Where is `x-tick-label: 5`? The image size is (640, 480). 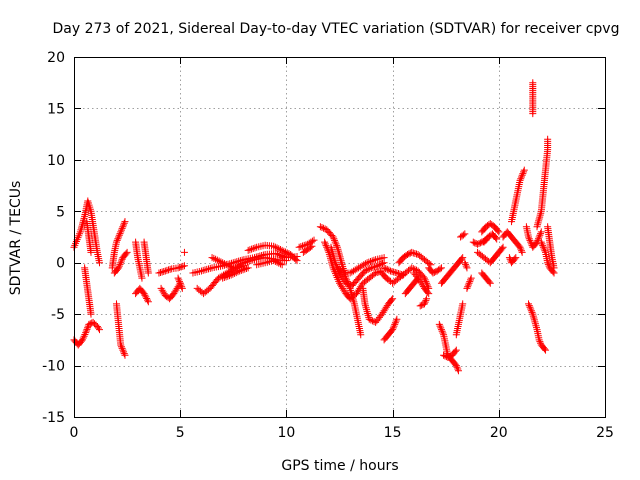
x-tick-label: 5 is located at coordinates (180, 433).